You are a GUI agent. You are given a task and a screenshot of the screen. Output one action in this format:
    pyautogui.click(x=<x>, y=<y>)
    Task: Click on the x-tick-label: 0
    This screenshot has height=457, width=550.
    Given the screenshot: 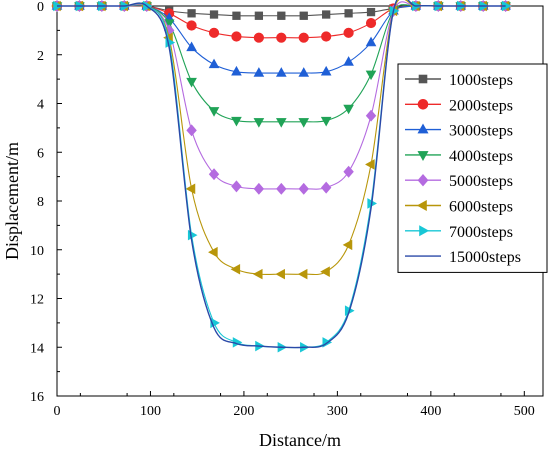 What is the action you would take?
    pyautogui.click(x=57, y=411)
    